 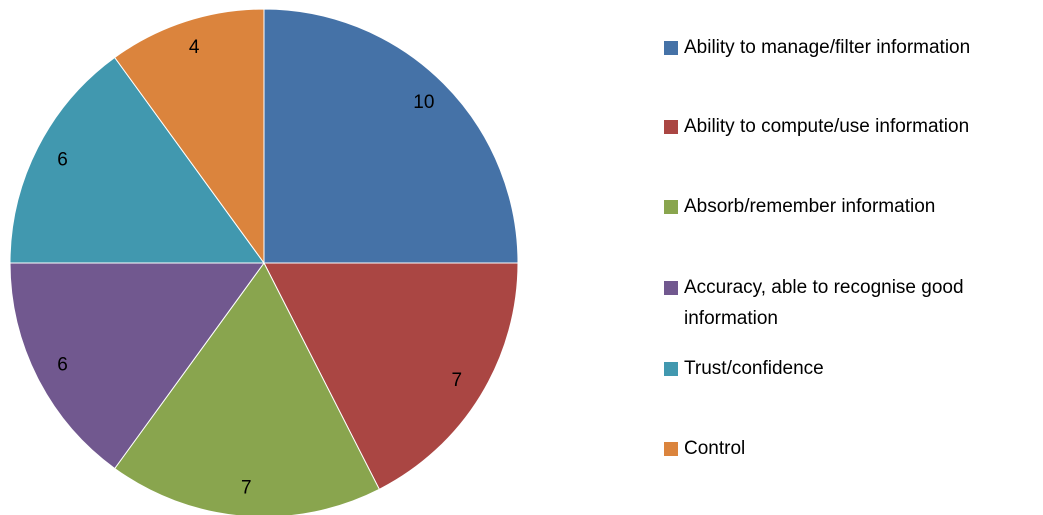 What do you see at coordinates (829, 368) in the screenshot?
I see `legend-item: Trust/confidence` at bounding box center [829, 368].